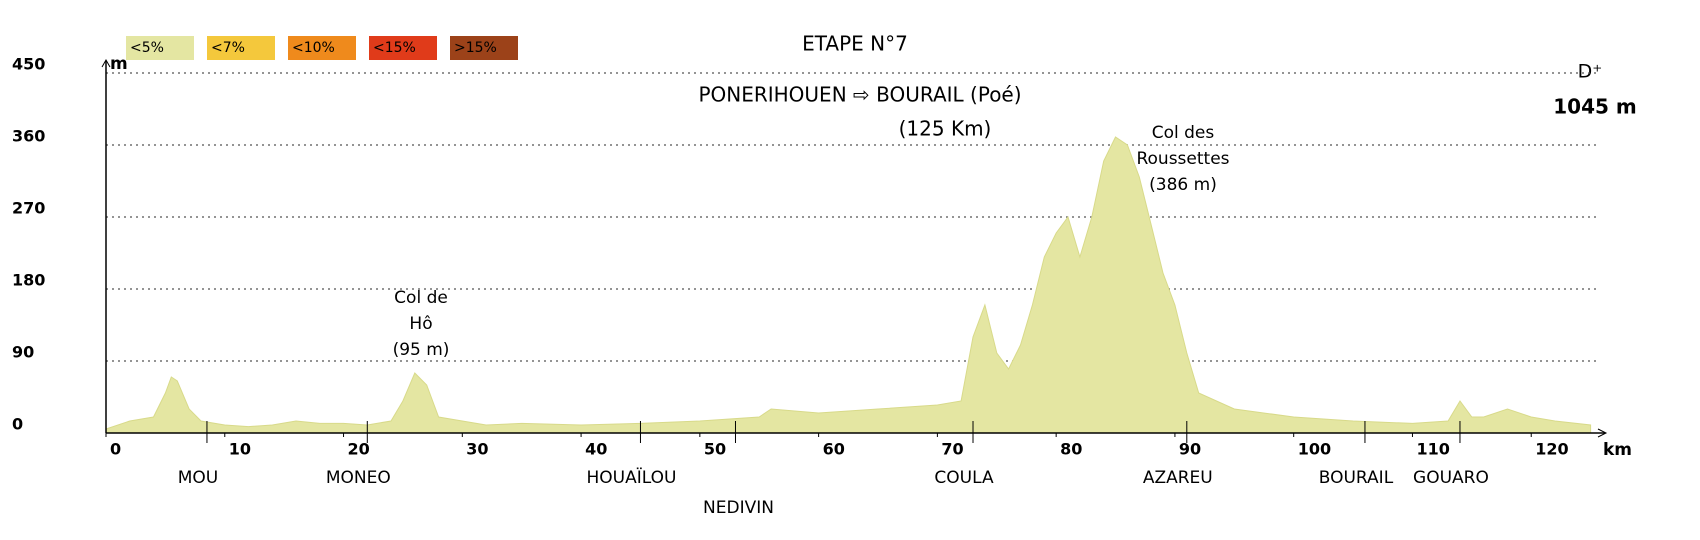  I want to click on place-label: AZAREU, so click(1178, 478).